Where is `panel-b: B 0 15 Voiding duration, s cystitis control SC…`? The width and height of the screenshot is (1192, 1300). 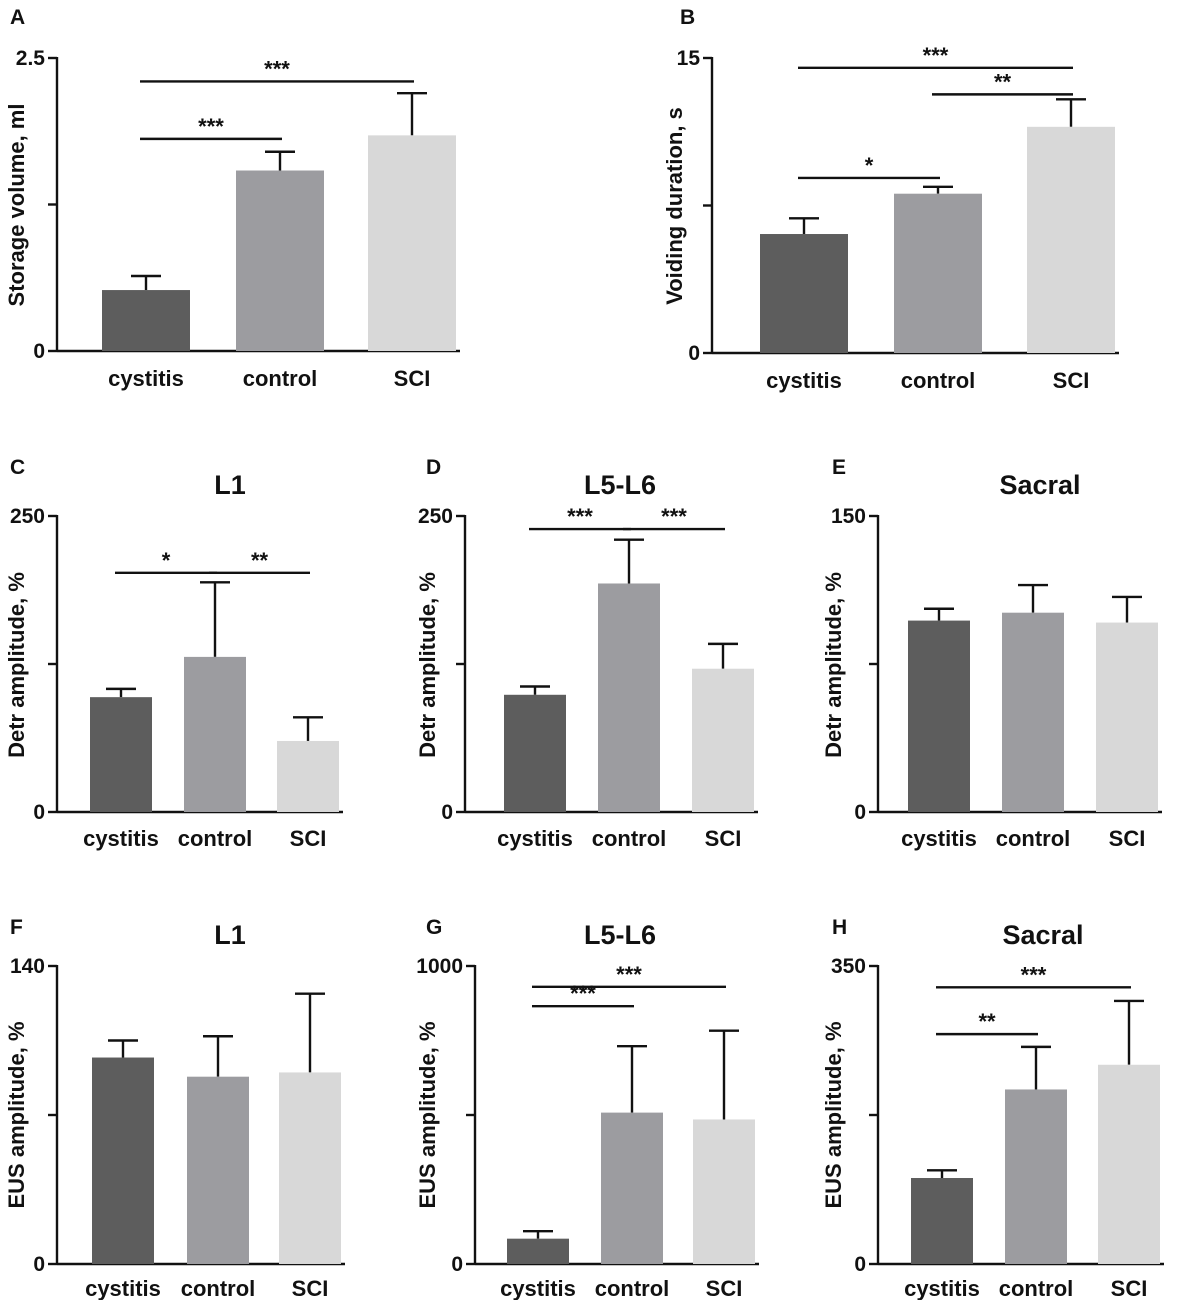
panel-b: B 0 15 Voiding duration, s cystitis control SC… is located at coordinates (890, 199).